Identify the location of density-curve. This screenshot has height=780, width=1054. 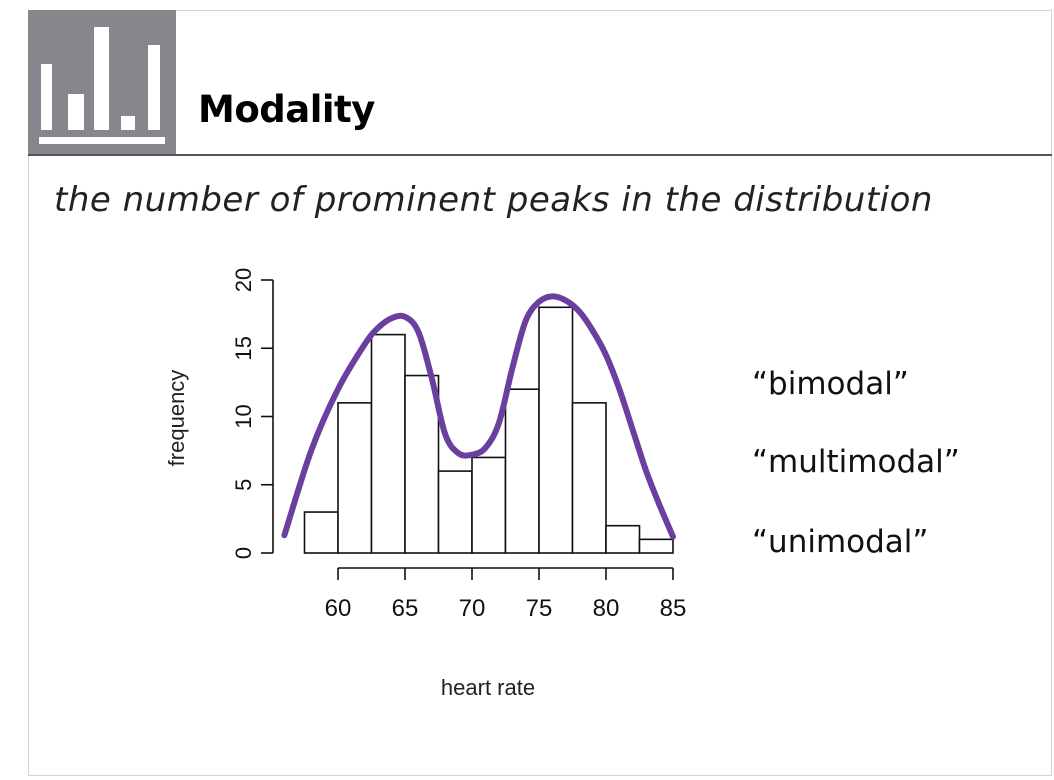
(478, 416).